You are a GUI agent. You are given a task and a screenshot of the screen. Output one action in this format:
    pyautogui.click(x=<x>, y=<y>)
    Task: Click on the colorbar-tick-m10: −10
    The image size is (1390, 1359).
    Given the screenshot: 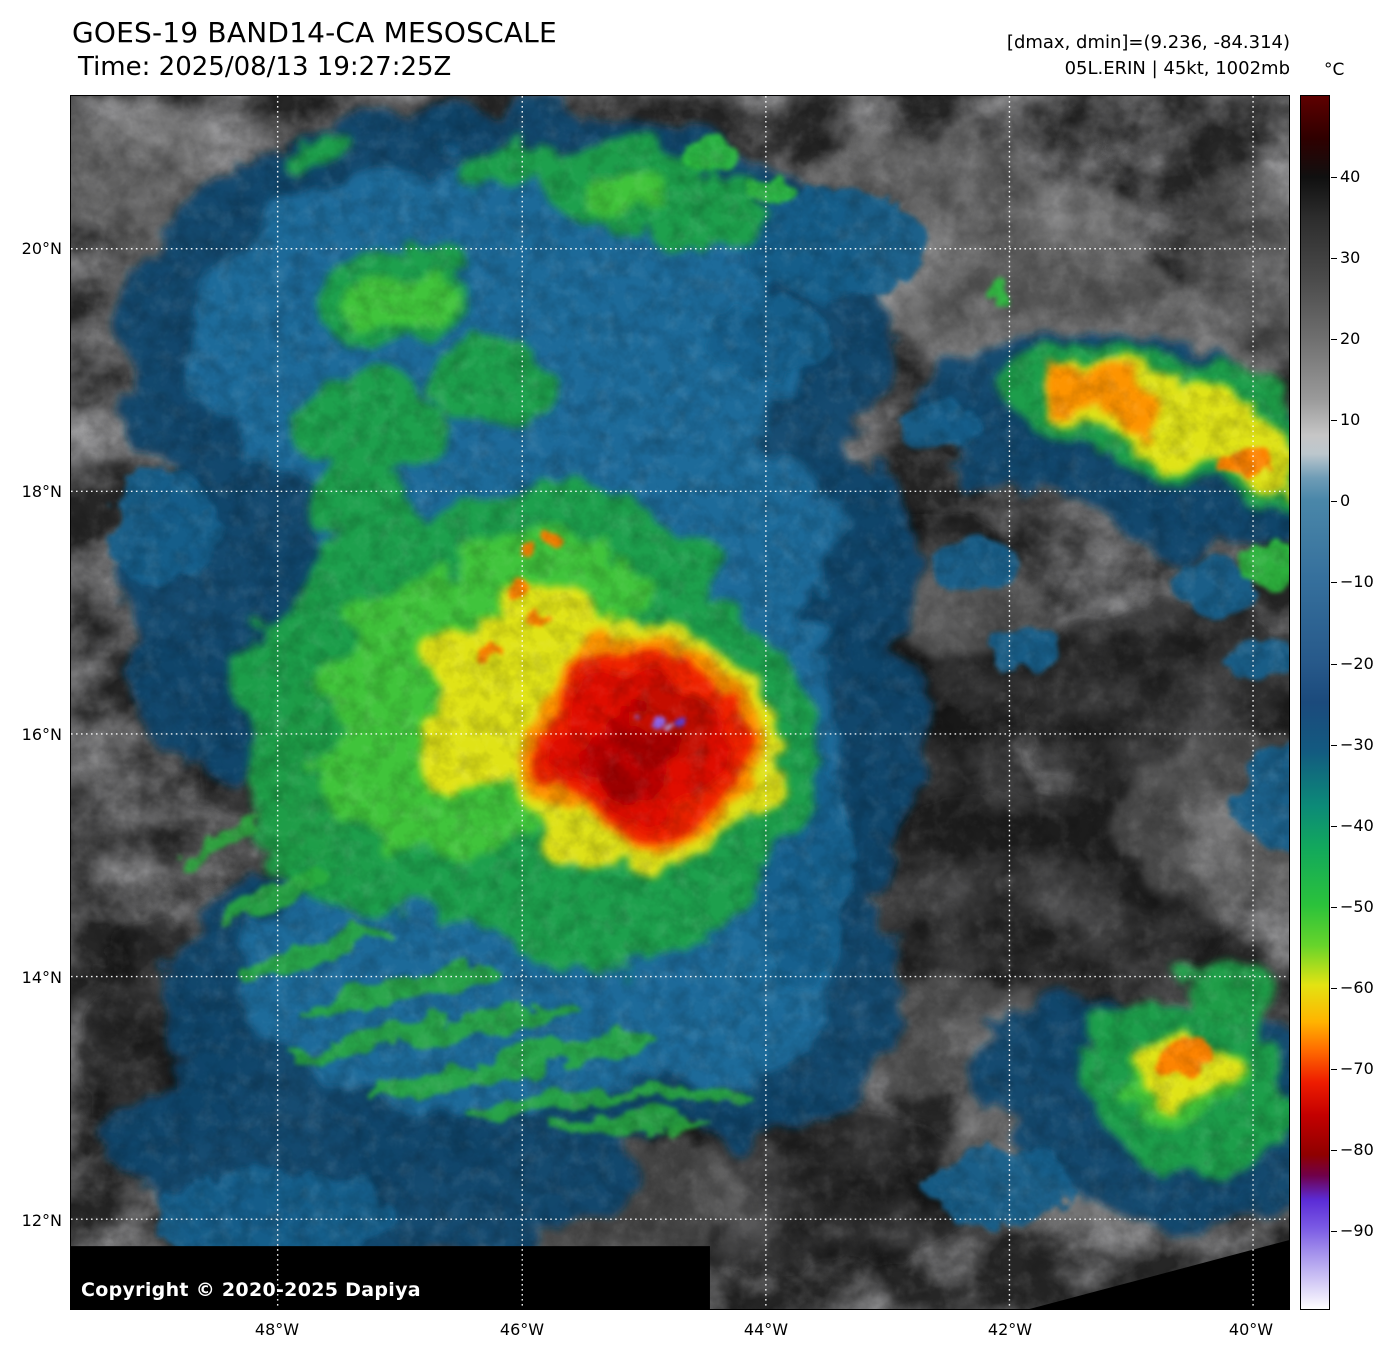 What is the action you would take?
    pyautogui.click(x=1352, y=581)
    